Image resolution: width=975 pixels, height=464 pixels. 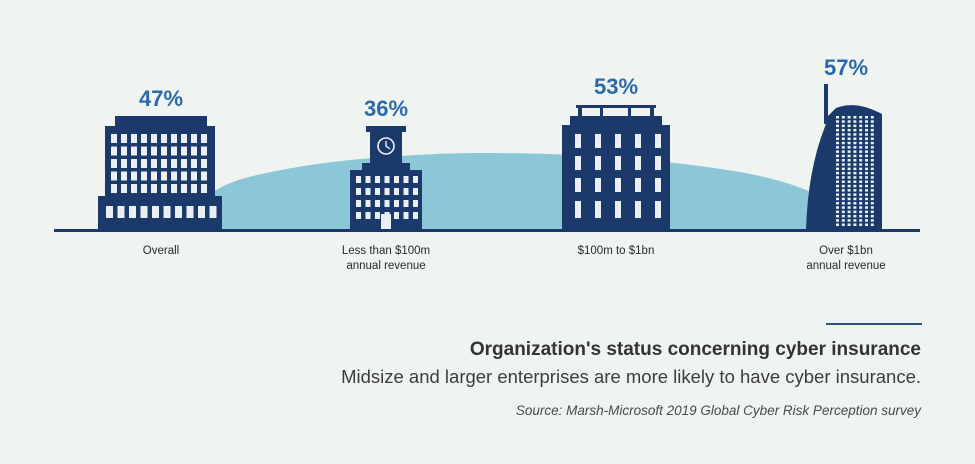 I want to click on caption-rule, so click(x=874, y=324).